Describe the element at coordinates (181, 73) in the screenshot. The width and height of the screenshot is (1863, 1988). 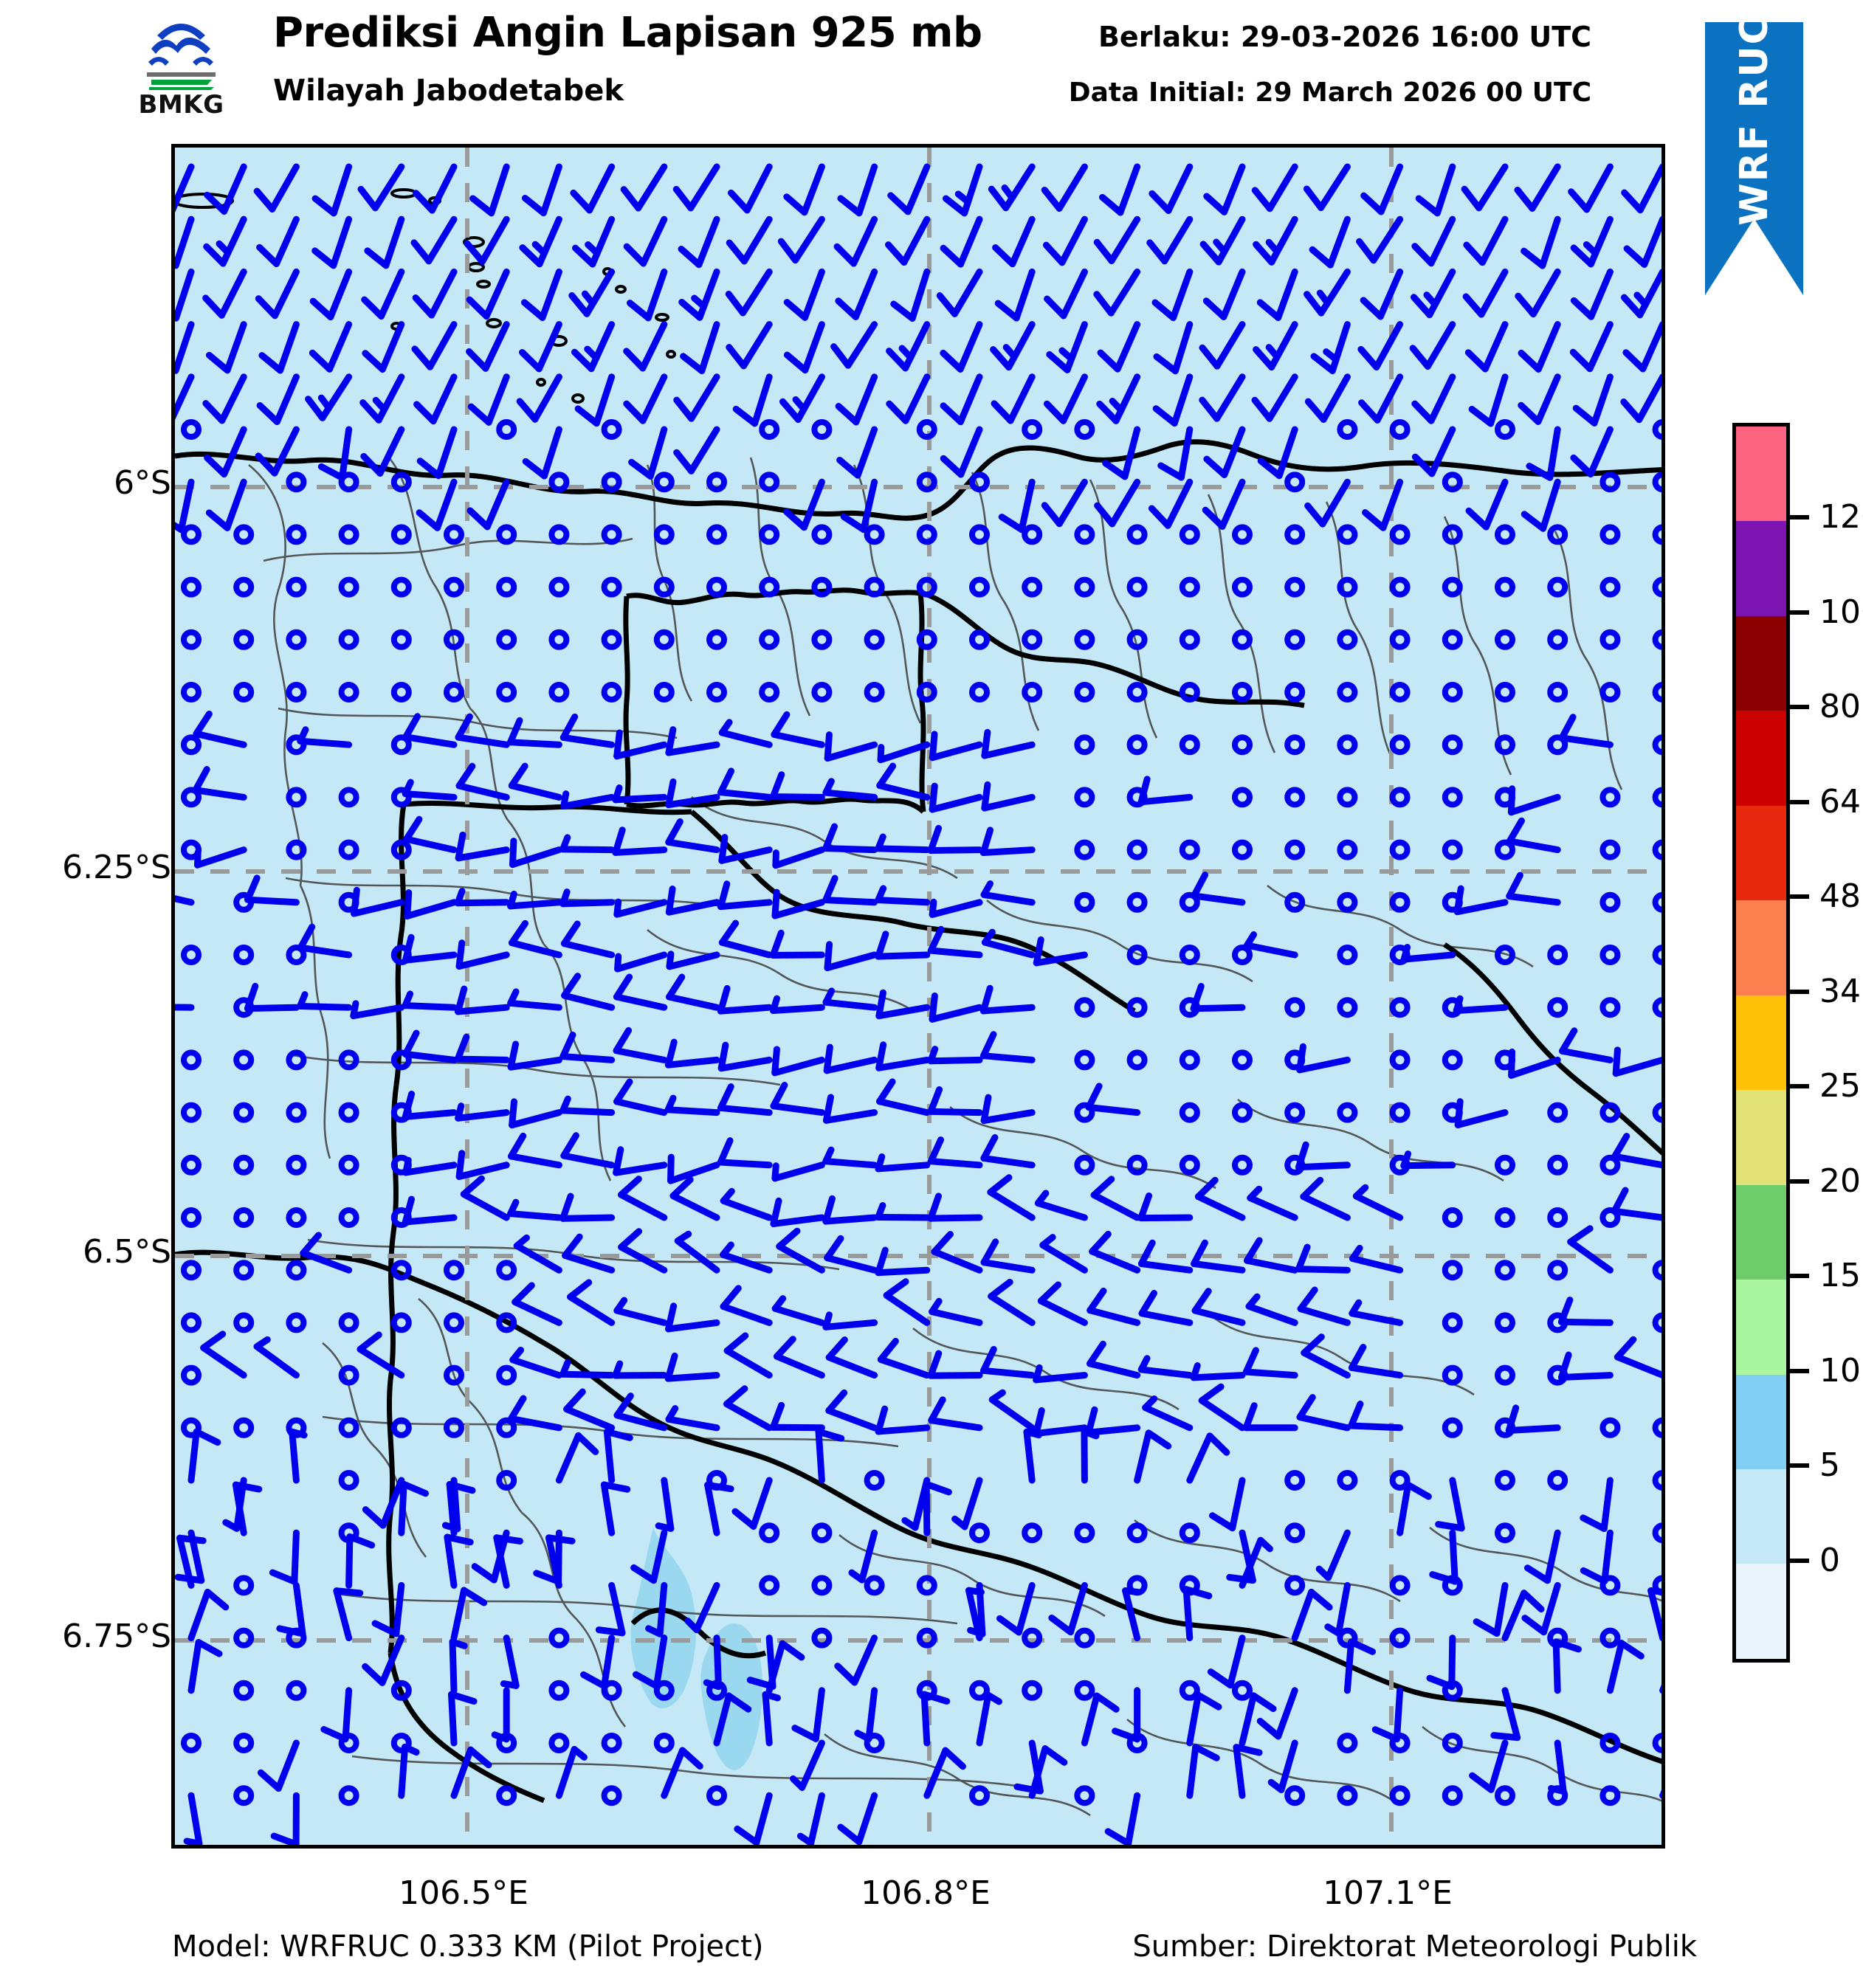
I see `bmkg-logo-mark` at that location.